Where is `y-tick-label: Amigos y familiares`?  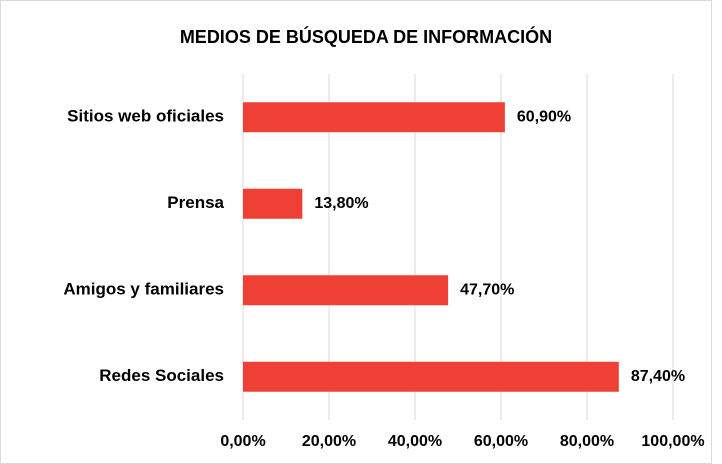 y-tick-label: Amigos y familiares is located at coordinates (143, 289).